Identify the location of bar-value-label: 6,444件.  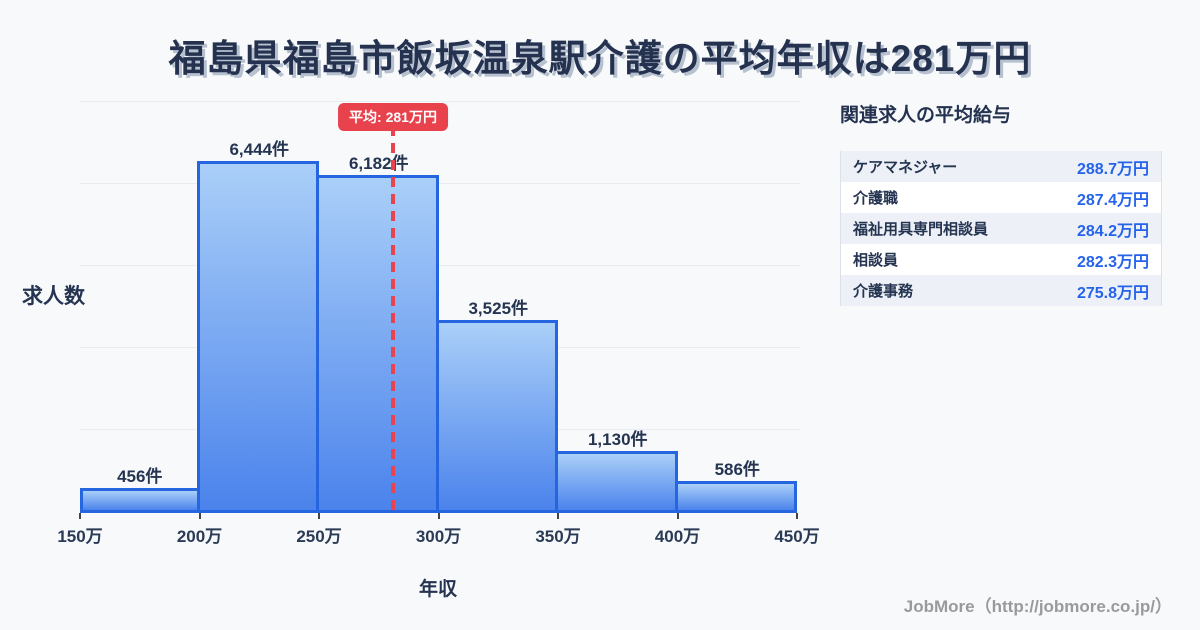
(259, 149).